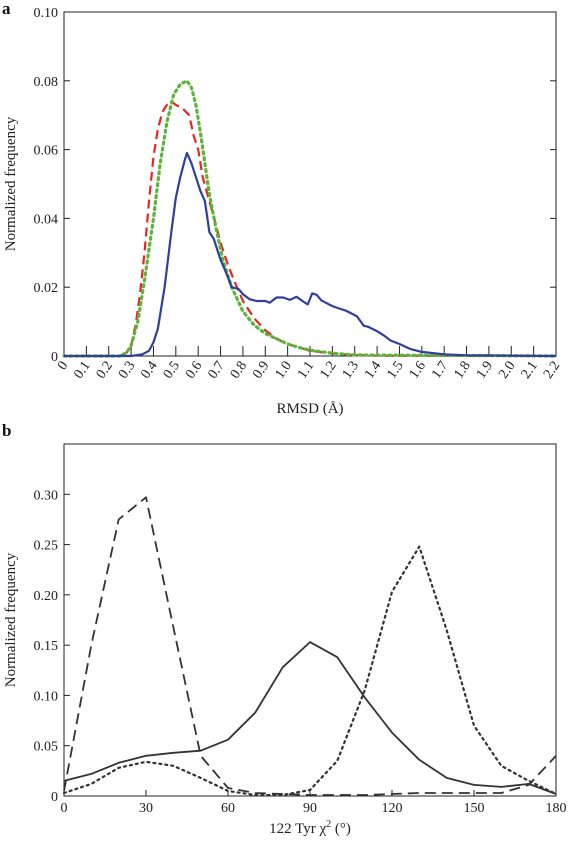 The height and width of the screenshot is (845, 571). Describe the element at coordinates (64, 808) in the screenshot. I see `x-tick-label-b: 0` at that location.